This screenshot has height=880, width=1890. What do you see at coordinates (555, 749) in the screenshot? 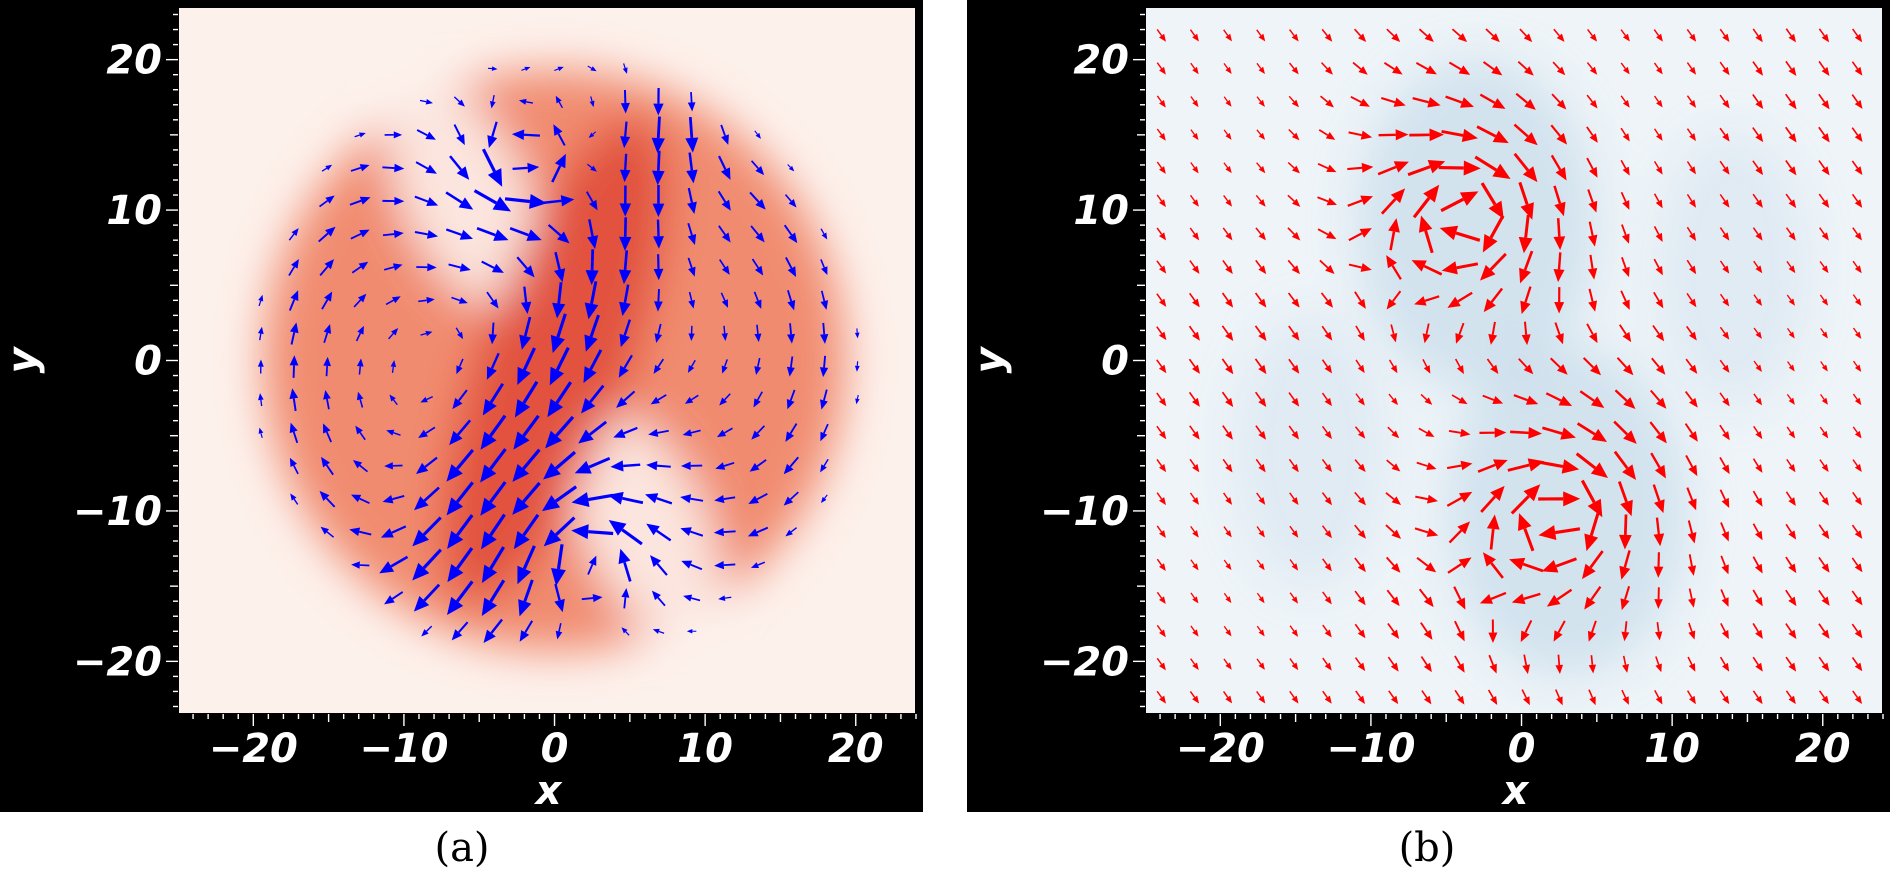
I see `x-tick-label: 0` at bounding box center [555, 749].